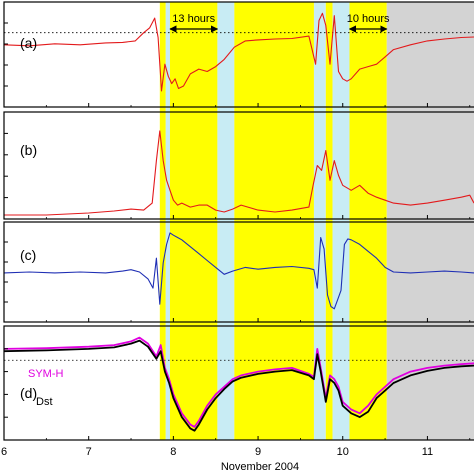 The height and width of the screenshot is (474, 474). I want to click on legend-dst: Dst, so click(44, 402).